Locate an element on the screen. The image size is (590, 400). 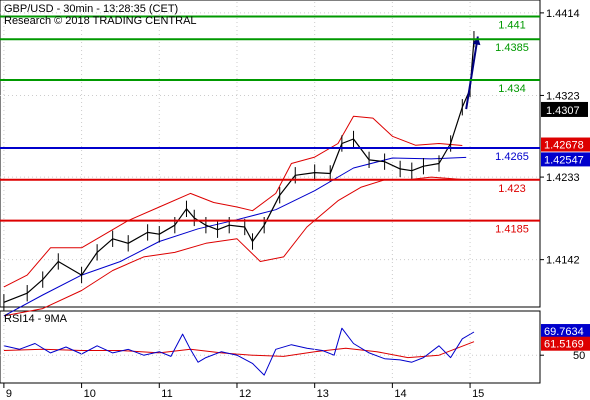
price-tick-label: 1.4323 is located at coordinates (563, 96).